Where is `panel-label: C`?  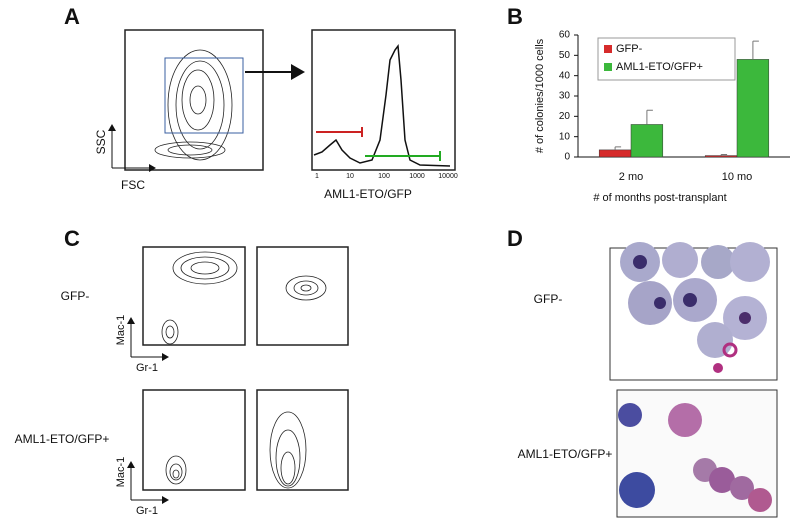 panel-label: C is located at coordinates (72, 238).